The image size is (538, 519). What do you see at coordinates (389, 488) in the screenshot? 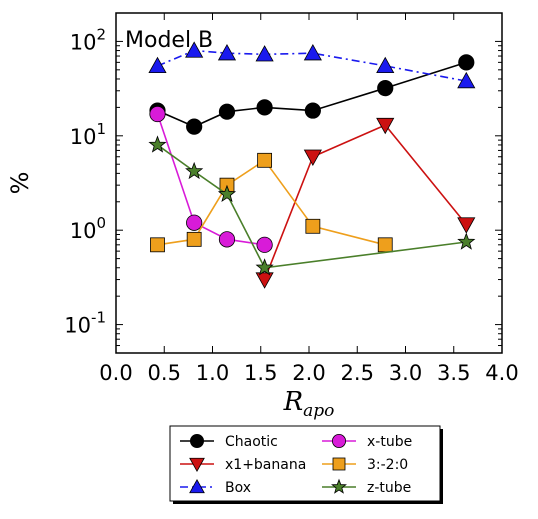
I see `legend-label: z-tube` at bounding box center [389, 488].